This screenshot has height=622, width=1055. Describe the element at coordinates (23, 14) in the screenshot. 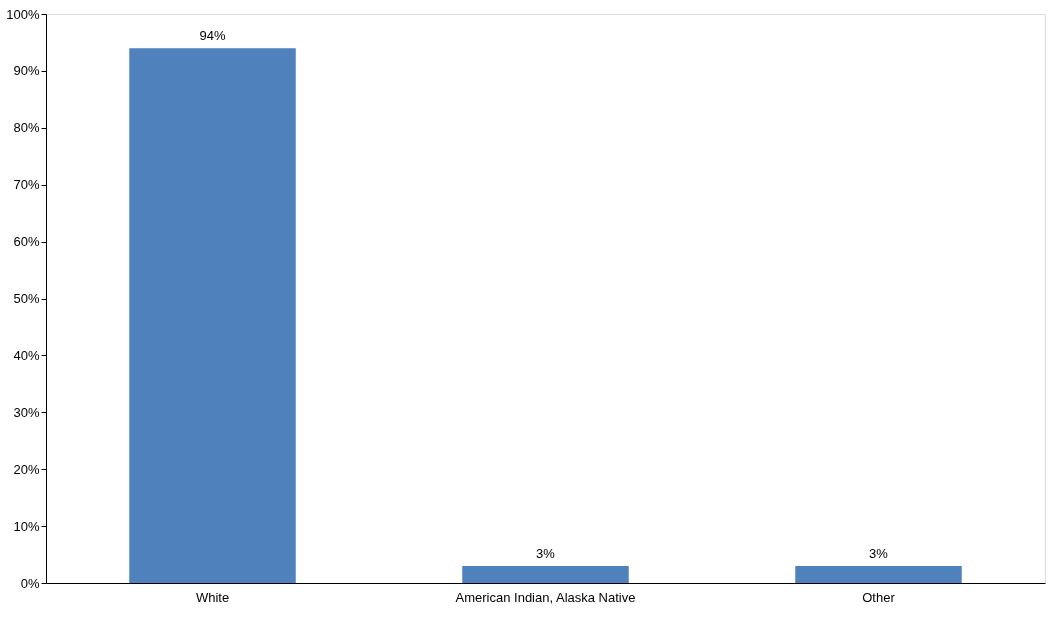

I see `y-tick-label: 100%` at that location.